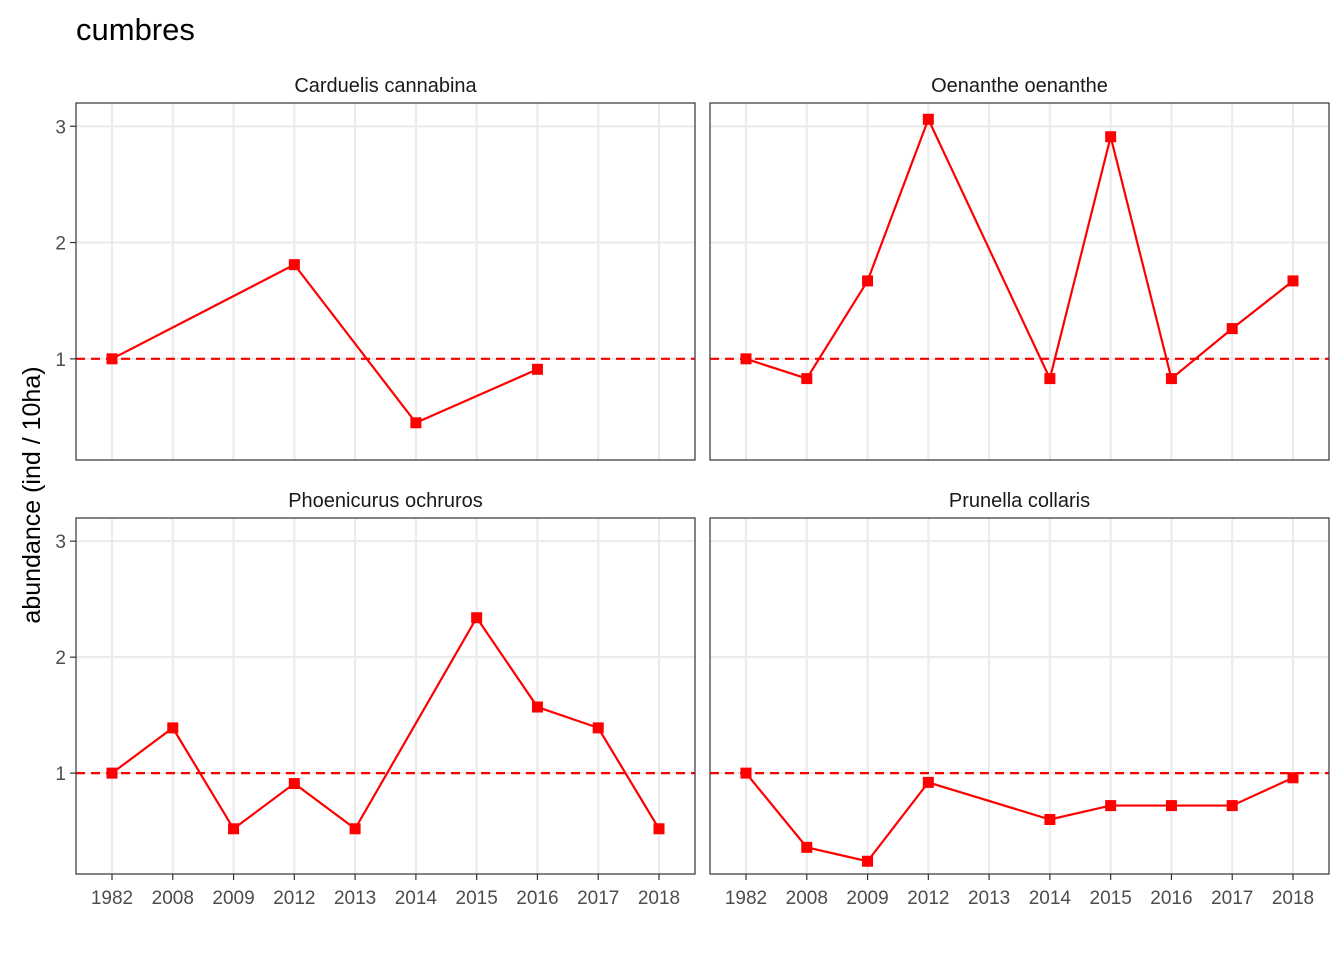 This screenshot has height=960, width=1344. Describe the element at coordinates (135, 29) in the screenshot. I see `chart-title: cumbres` at that location.